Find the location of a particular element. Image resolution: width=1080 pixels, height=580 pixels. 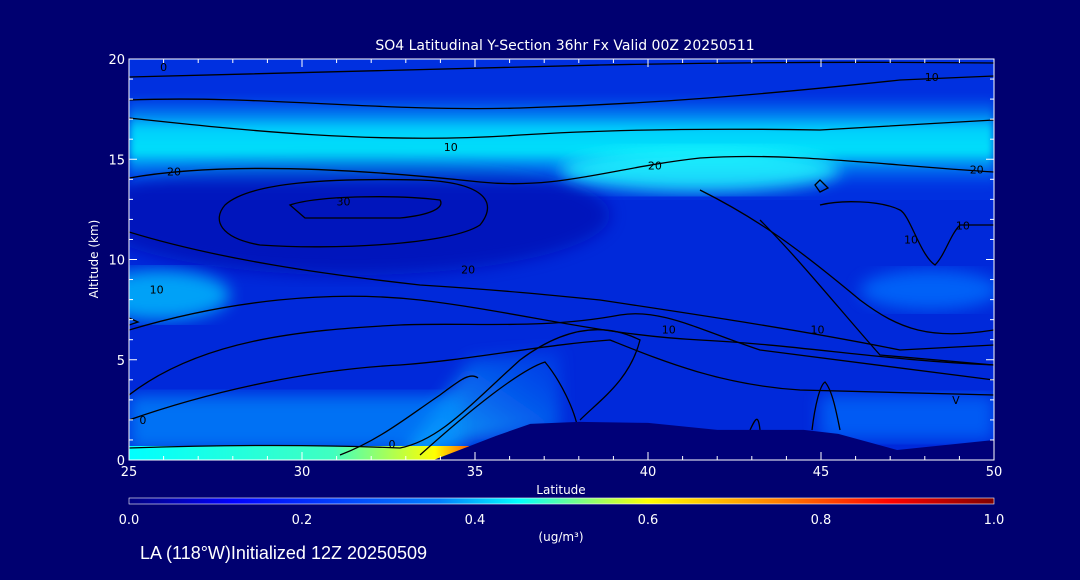

x-tick-label: 30 is located at coordinates (302, 472).